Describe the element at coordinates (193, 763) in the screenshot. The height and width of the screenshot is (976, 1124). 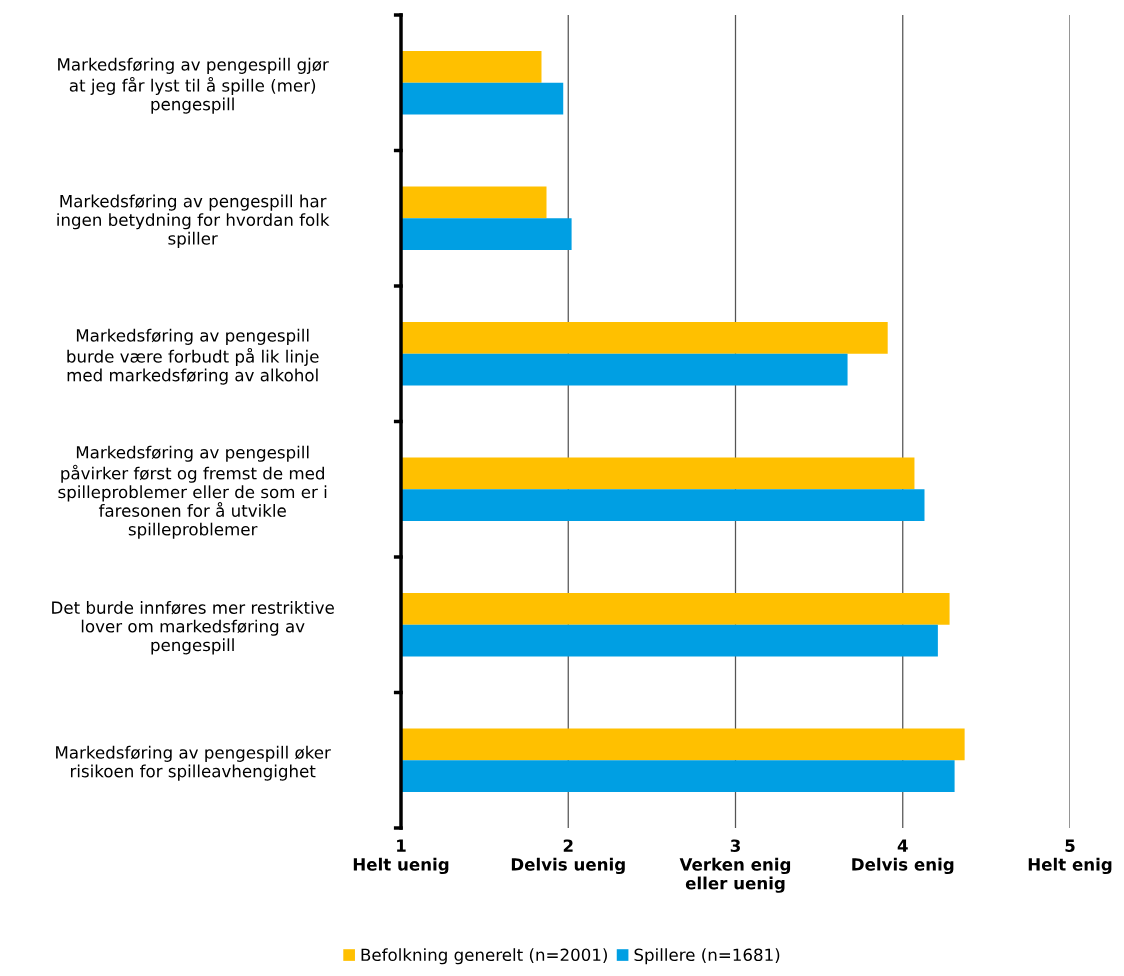
I see `y-tick-label: Markedsføring av pengespill øker risikoen for spilleavhengighet` at that location.